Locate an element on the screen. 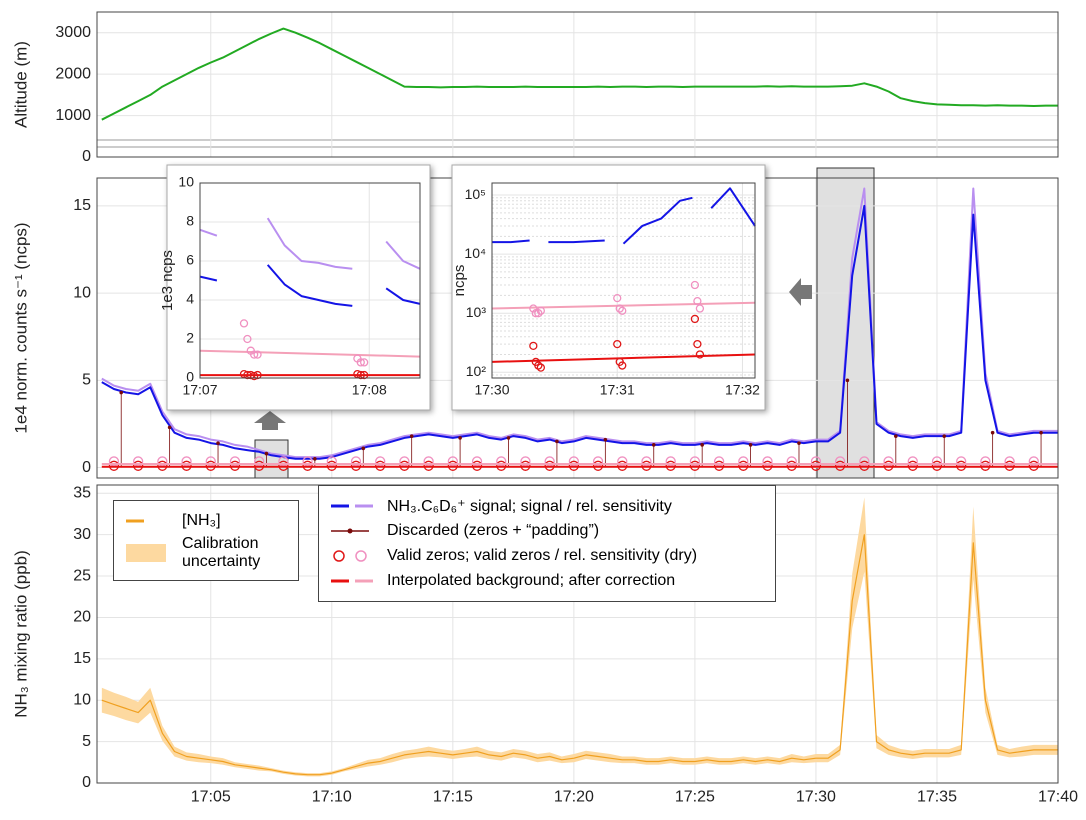 This screenshot has width=1086, height=820. x-tick-label: 17:25 is located at coordinates (695, 797).